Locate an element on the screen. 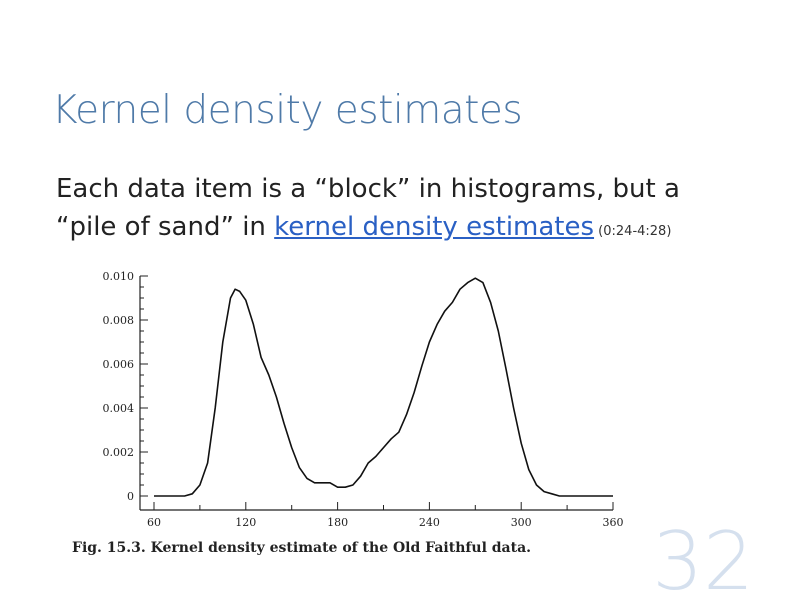 This screenshot has height=608, width=800. x-tick-label: 360 is located at coordinates (613, 522).